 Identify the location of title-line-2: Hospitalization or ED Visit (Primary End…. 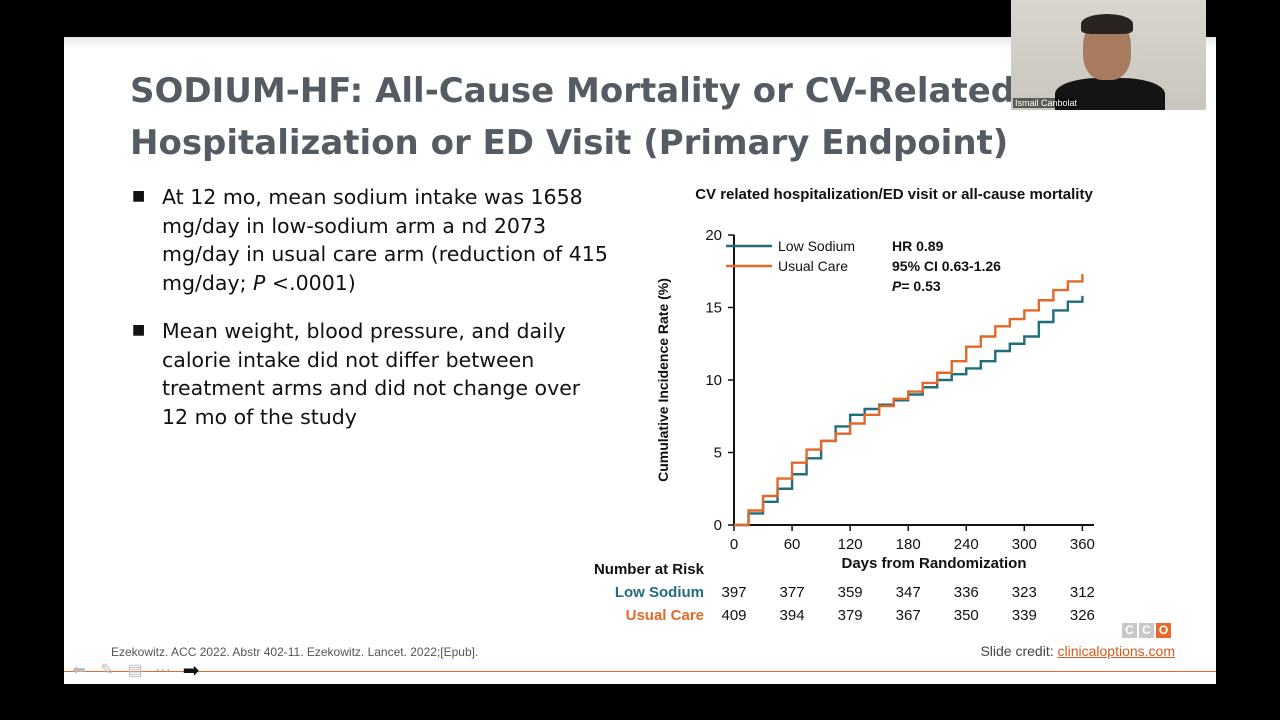
(569, 143).